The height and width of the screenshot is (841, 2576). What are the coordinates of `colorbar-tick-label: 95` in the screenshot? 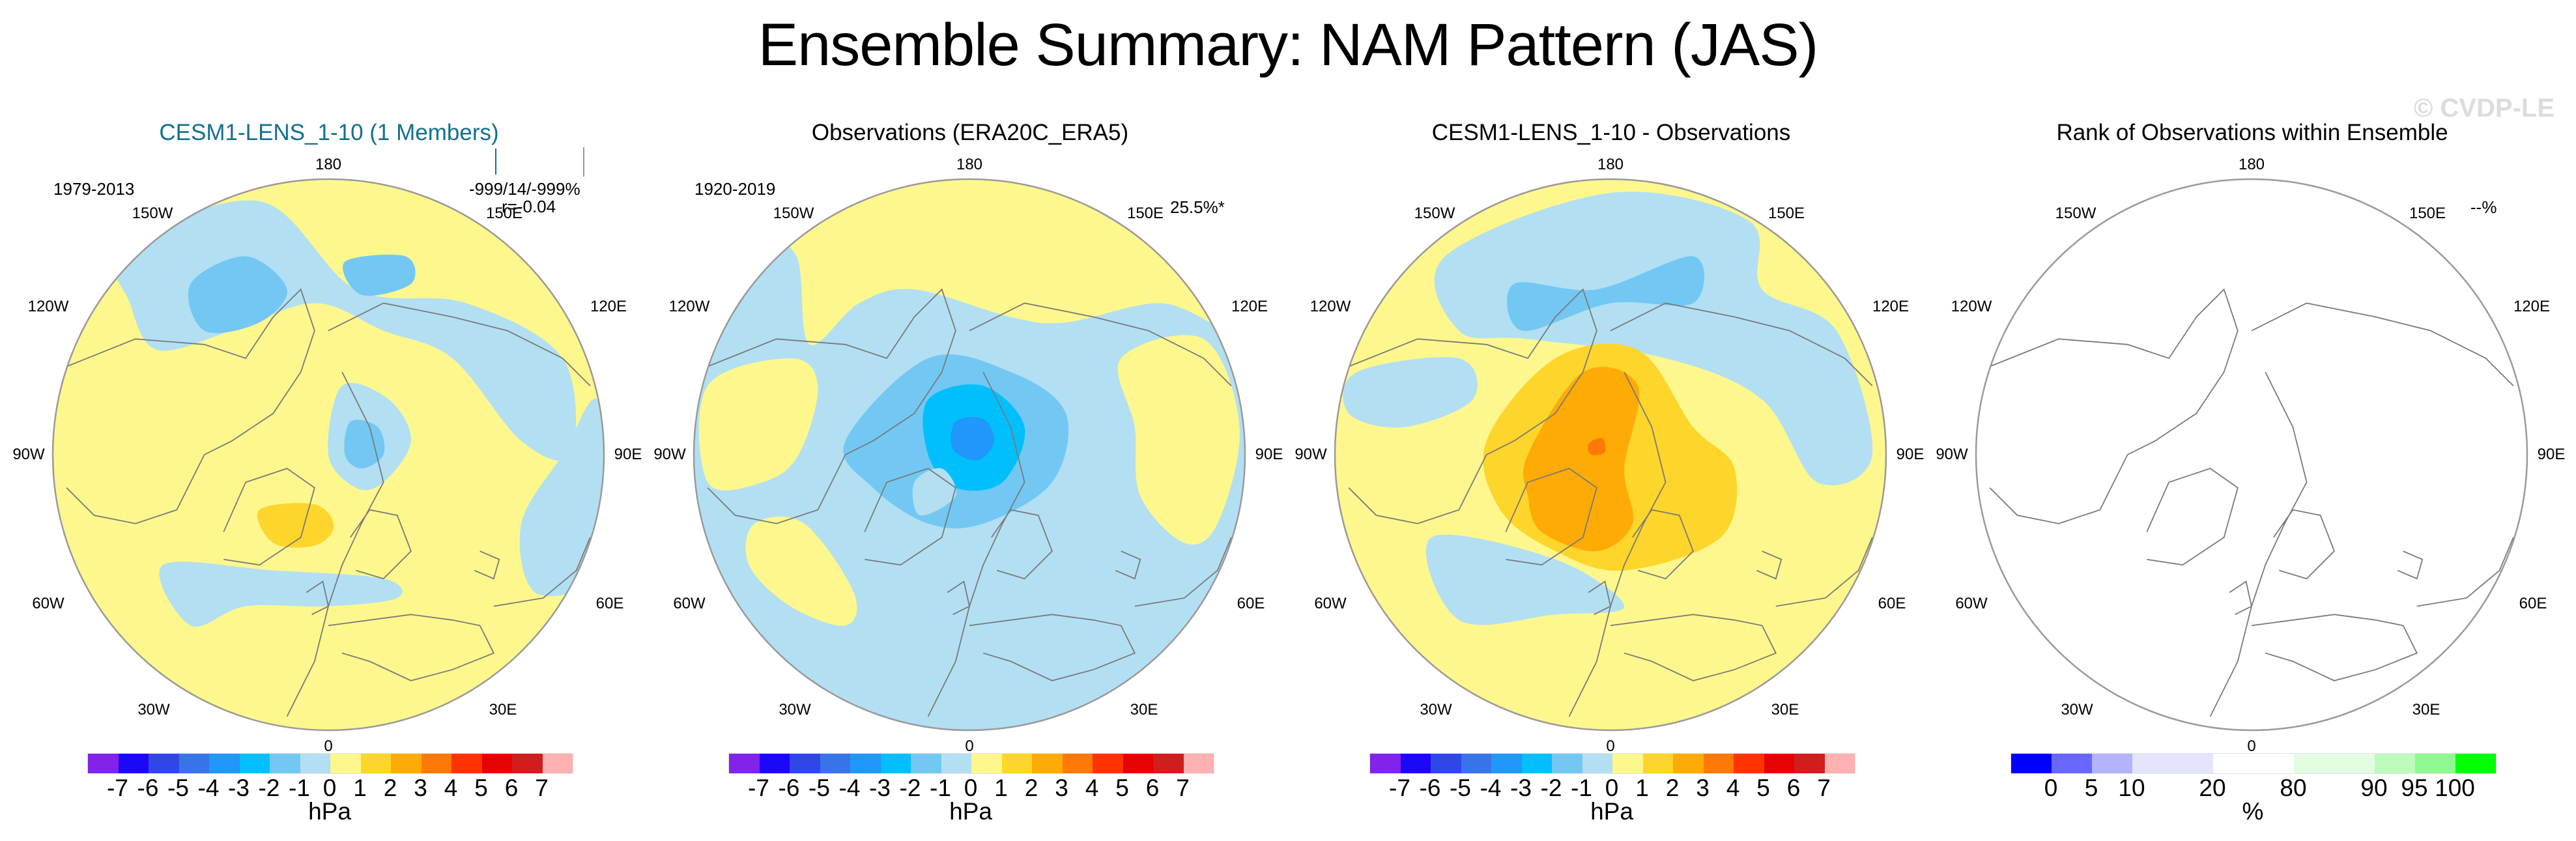 It's located at (2414, 788).